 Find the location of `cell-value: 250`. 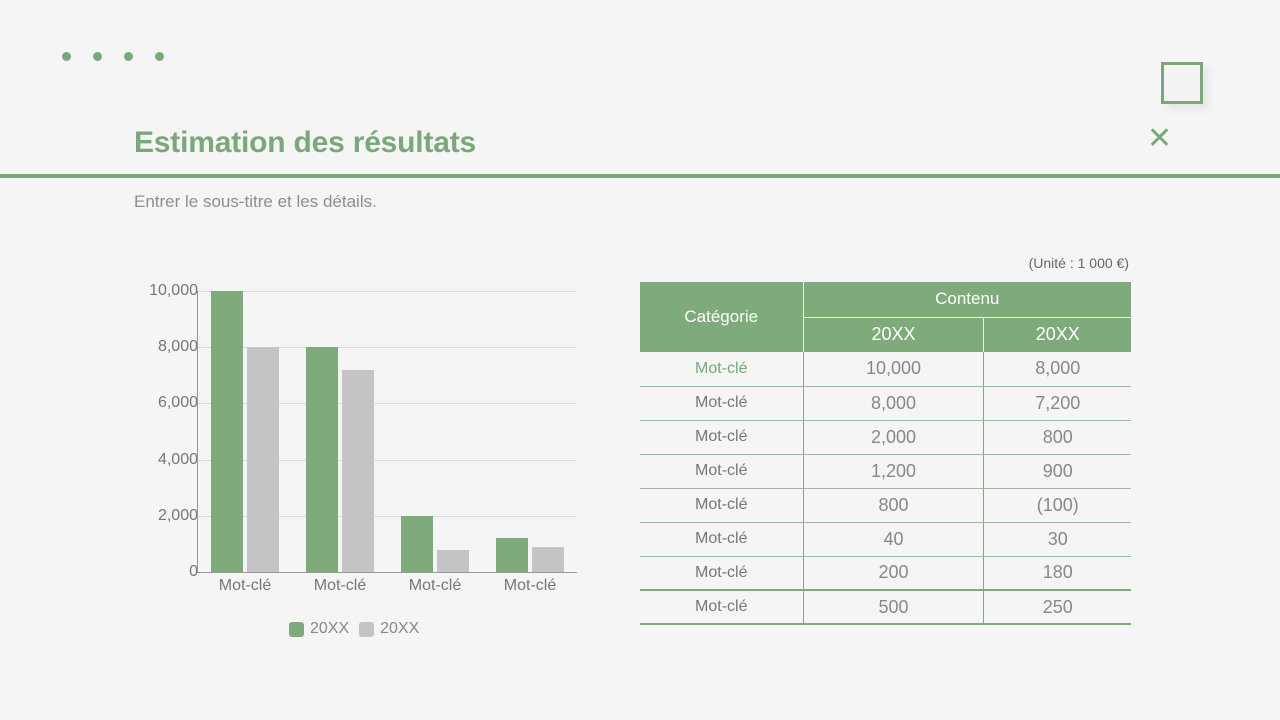

cell-value: 250 is located at coordinates (1057, 607).